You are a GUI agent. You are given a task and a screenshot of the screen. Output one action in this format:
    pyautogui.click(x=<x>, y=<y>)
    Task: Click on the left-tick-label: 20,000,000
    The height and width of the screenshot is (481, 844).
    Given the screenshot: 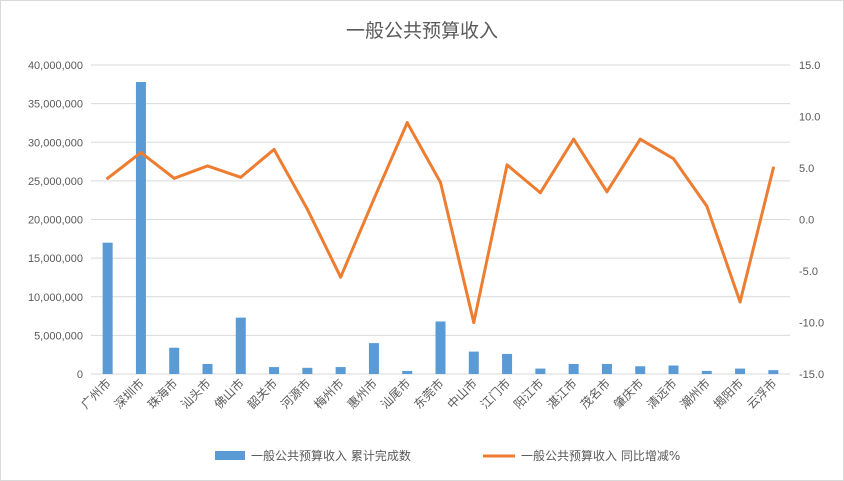 What is the action you would take?
    pyautogui.click(x=55, y=221)
    